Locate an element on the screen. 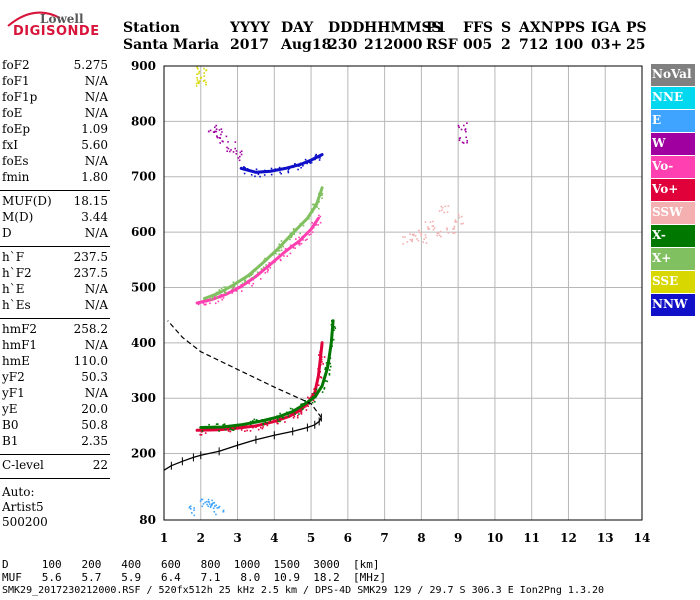 The height and width of the screenshot is (600, 700). y-tick-label: 800 is located at coordinates (143, 121).